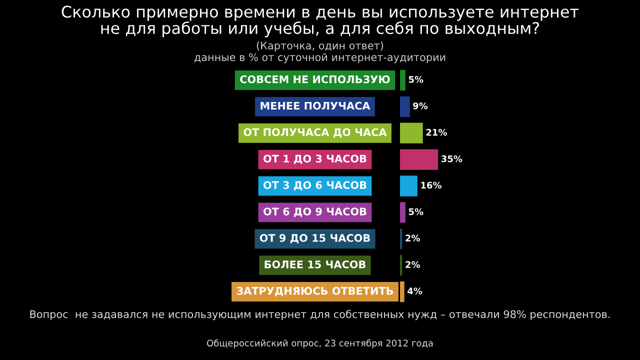 The height and width of the screenshot is (360, 640). What do you see at coordinates (320, 22) in the screenshot?
I see `chart-title: Сколько примерно времени в день вы используете интернет не для работы или учебы, а для себя по выходным?` at bounding box center [320, 22].